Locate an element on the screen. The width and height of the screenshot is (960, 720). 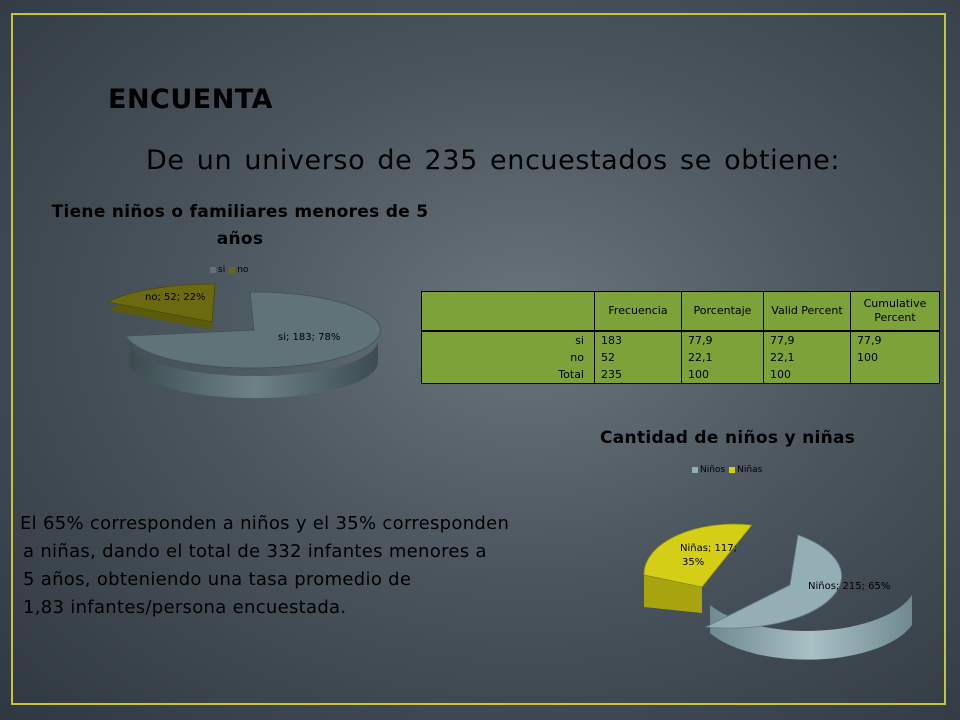
table-header-valid: Valid Percent is located at coordinates (807, 311).